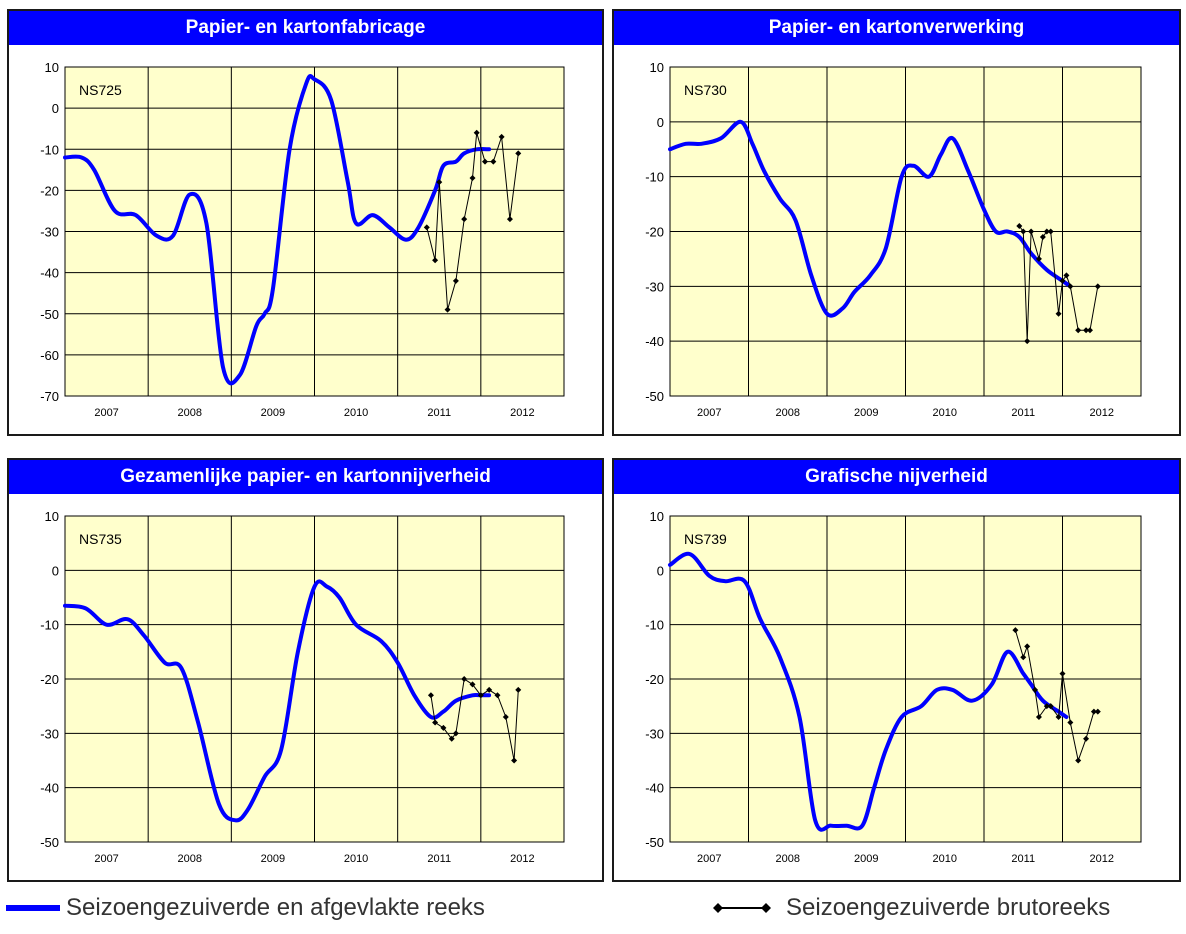 This screenshot has width=1186, height=934. What do you see at coordinates (33, 908) in the screenshot?
I see `smooth-line-swatch` at bounding box center [33, 908].